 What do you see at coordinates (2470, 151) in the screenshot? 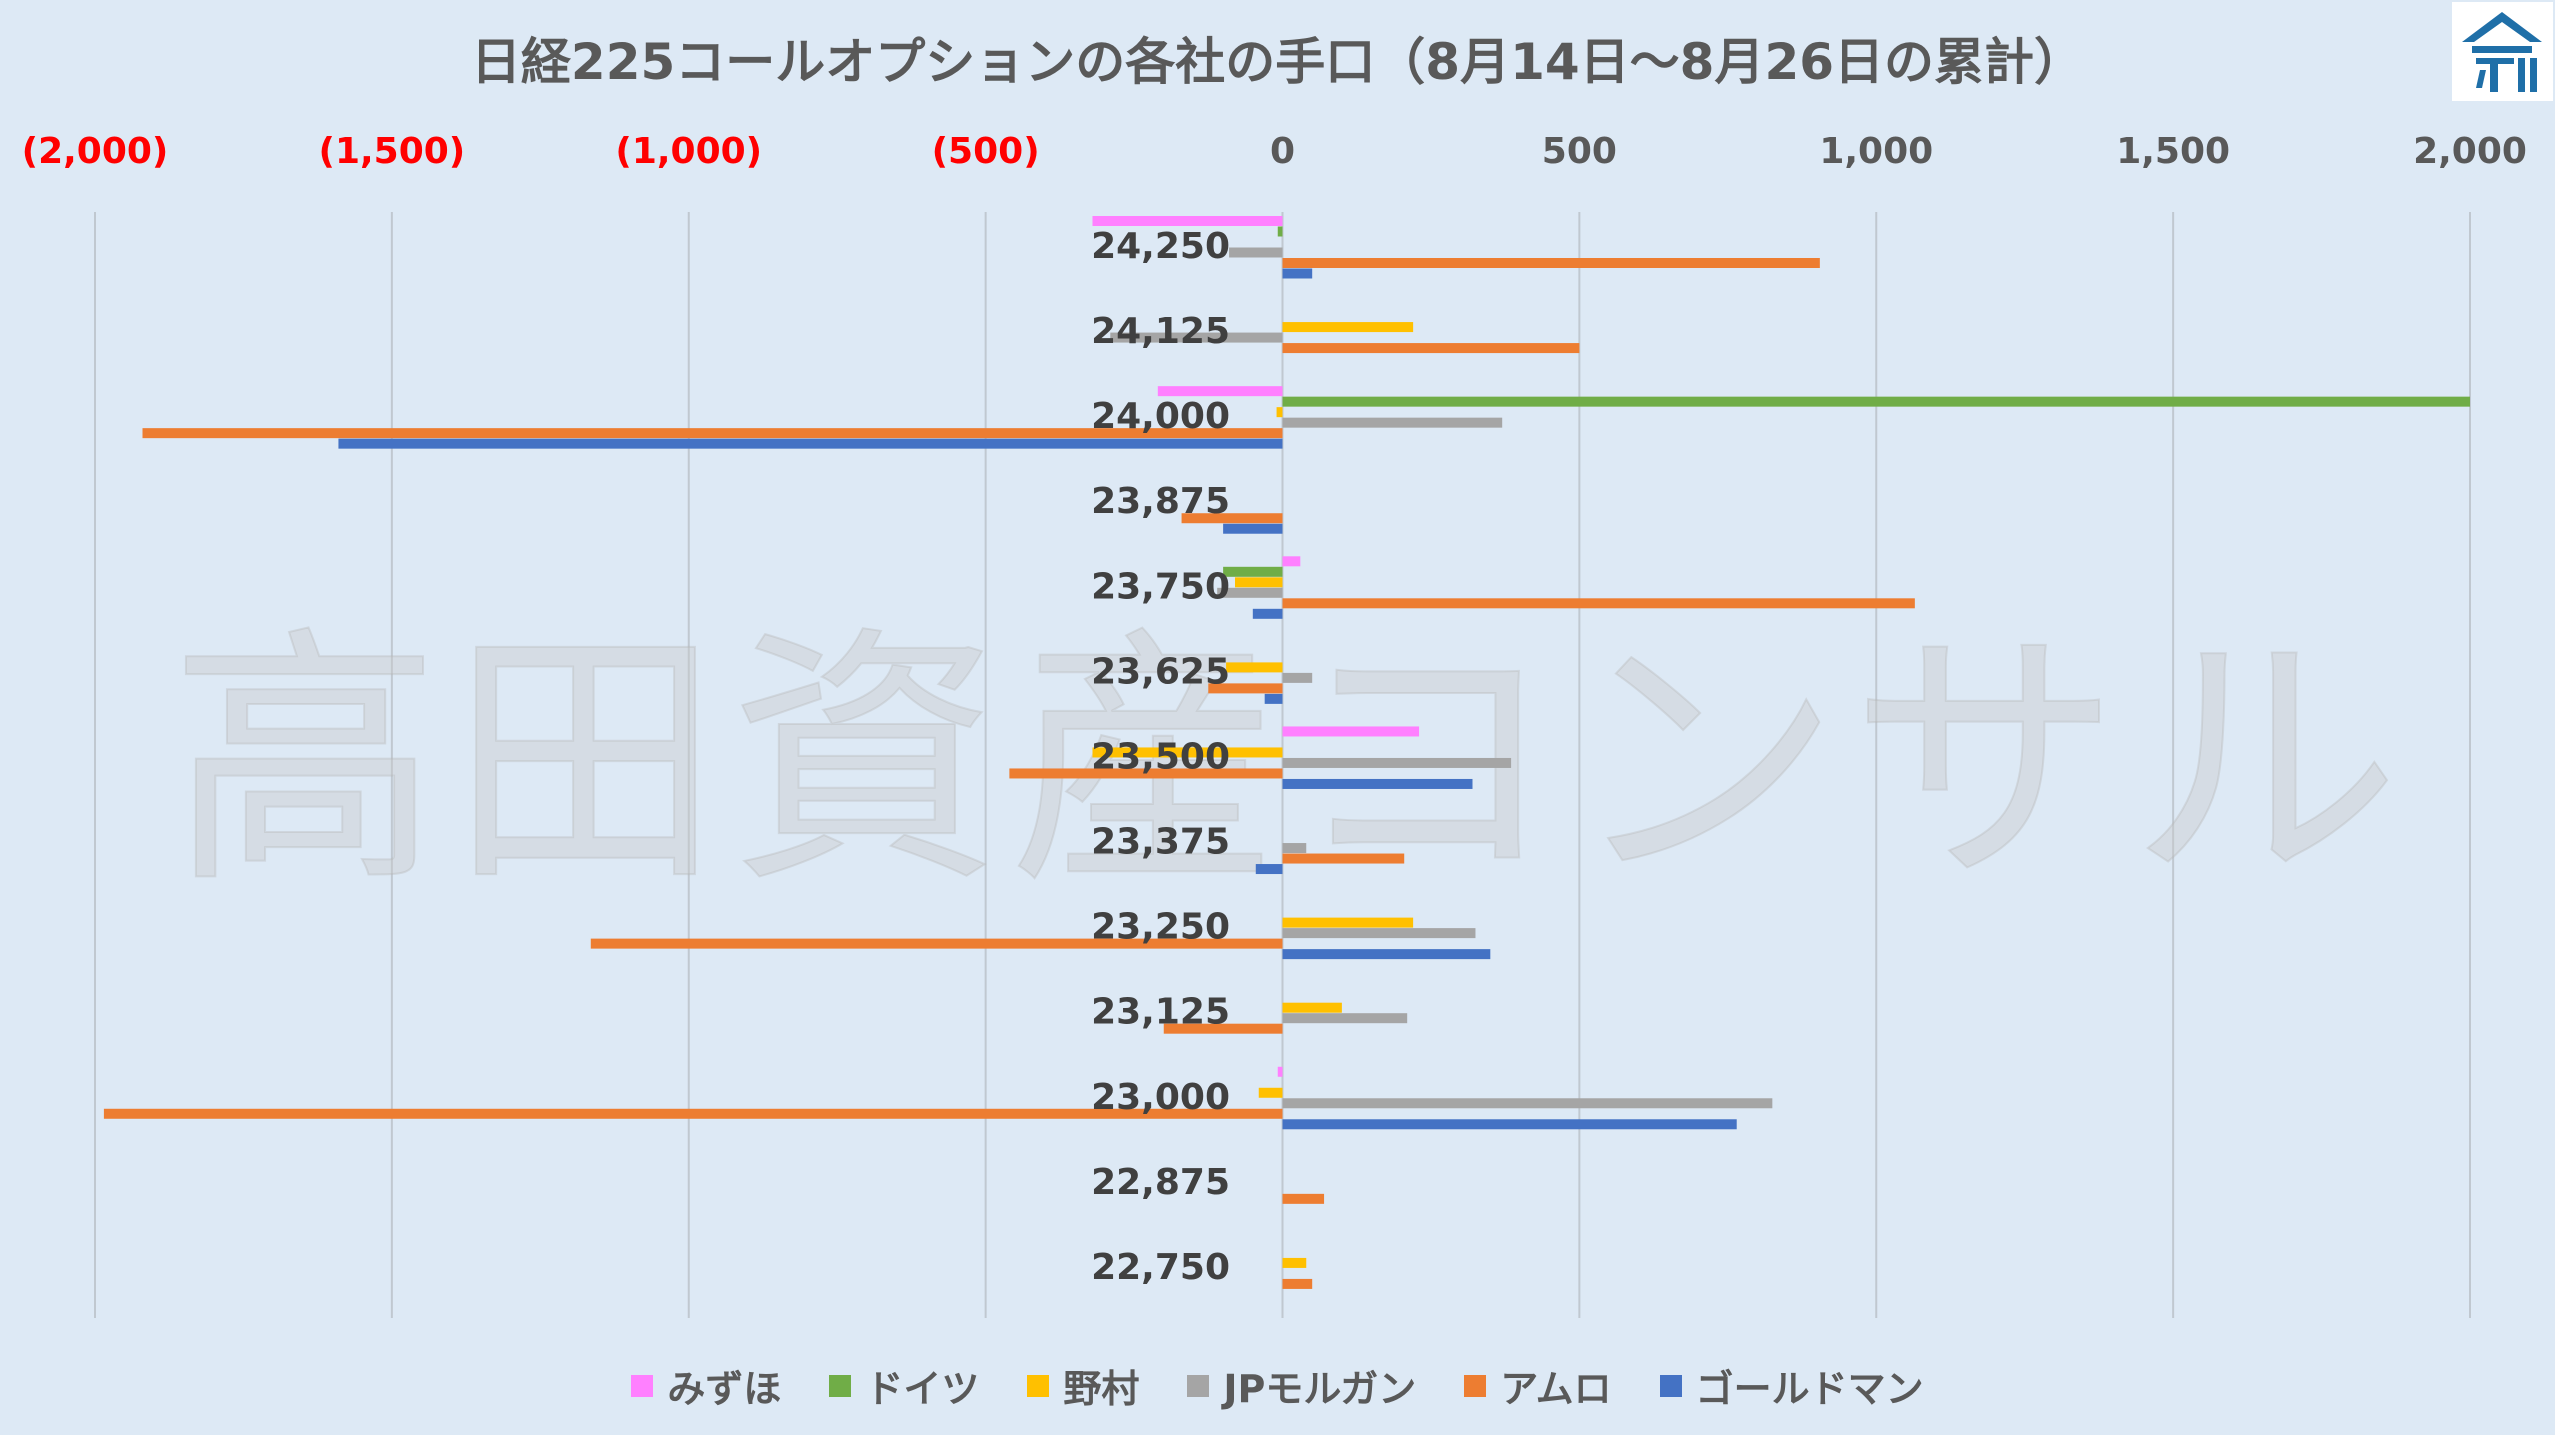
I see `x-tick-label: 2,000` at bounding box center [2470, 151].